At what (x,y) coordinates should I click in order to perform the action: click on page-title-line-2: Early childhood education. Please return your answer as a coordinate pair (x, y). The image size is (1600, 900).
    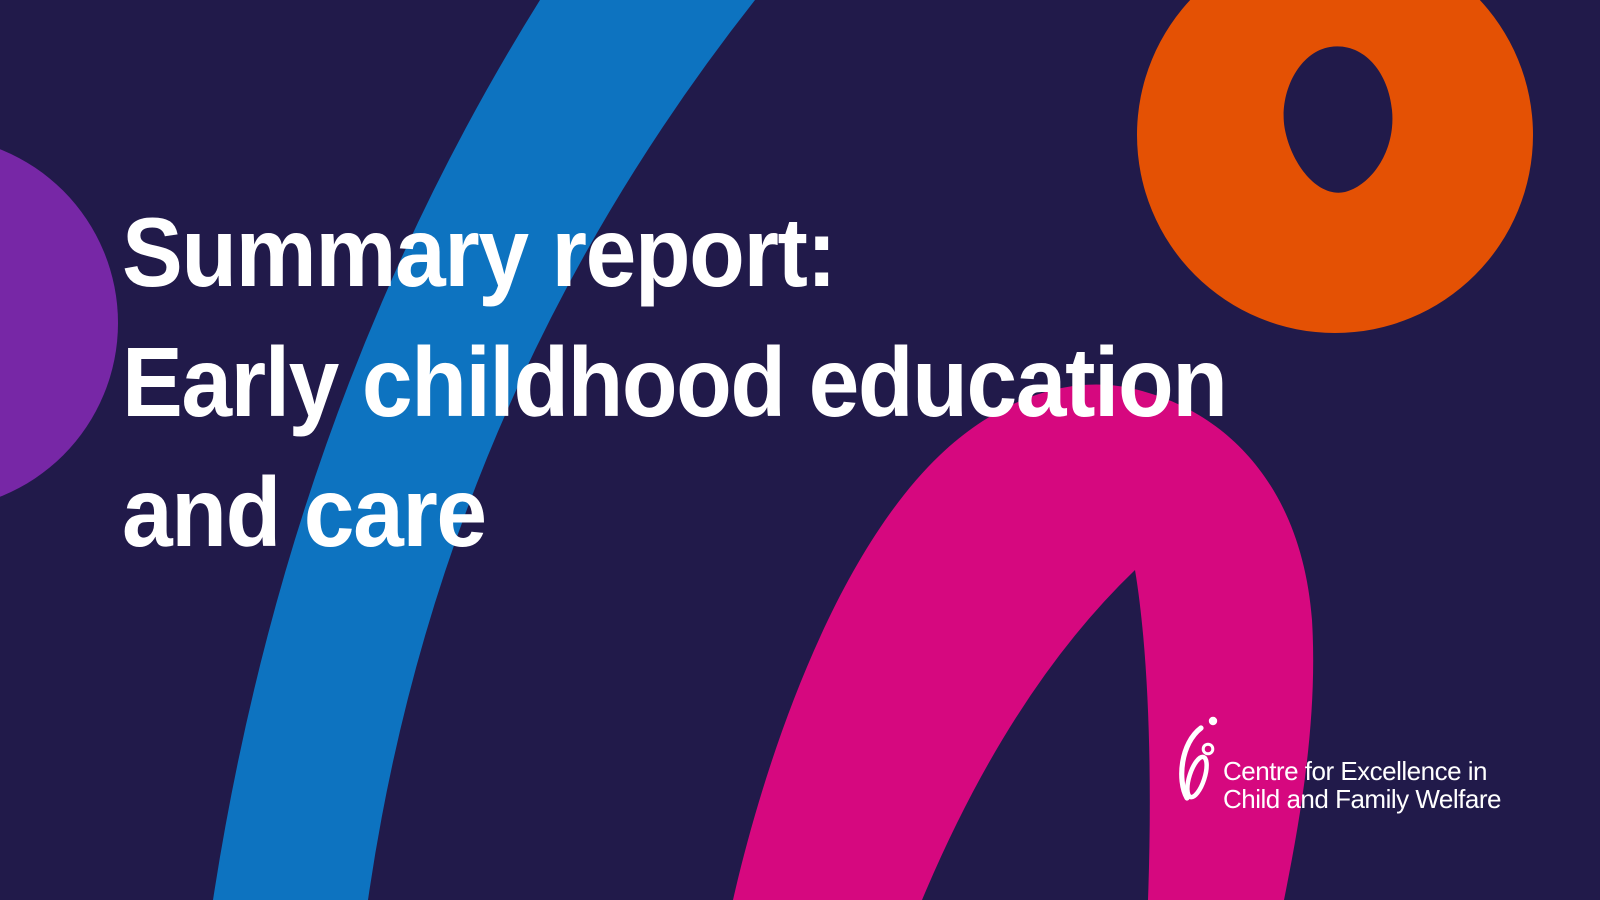
    Looking at the image, I should click on (675, 382).